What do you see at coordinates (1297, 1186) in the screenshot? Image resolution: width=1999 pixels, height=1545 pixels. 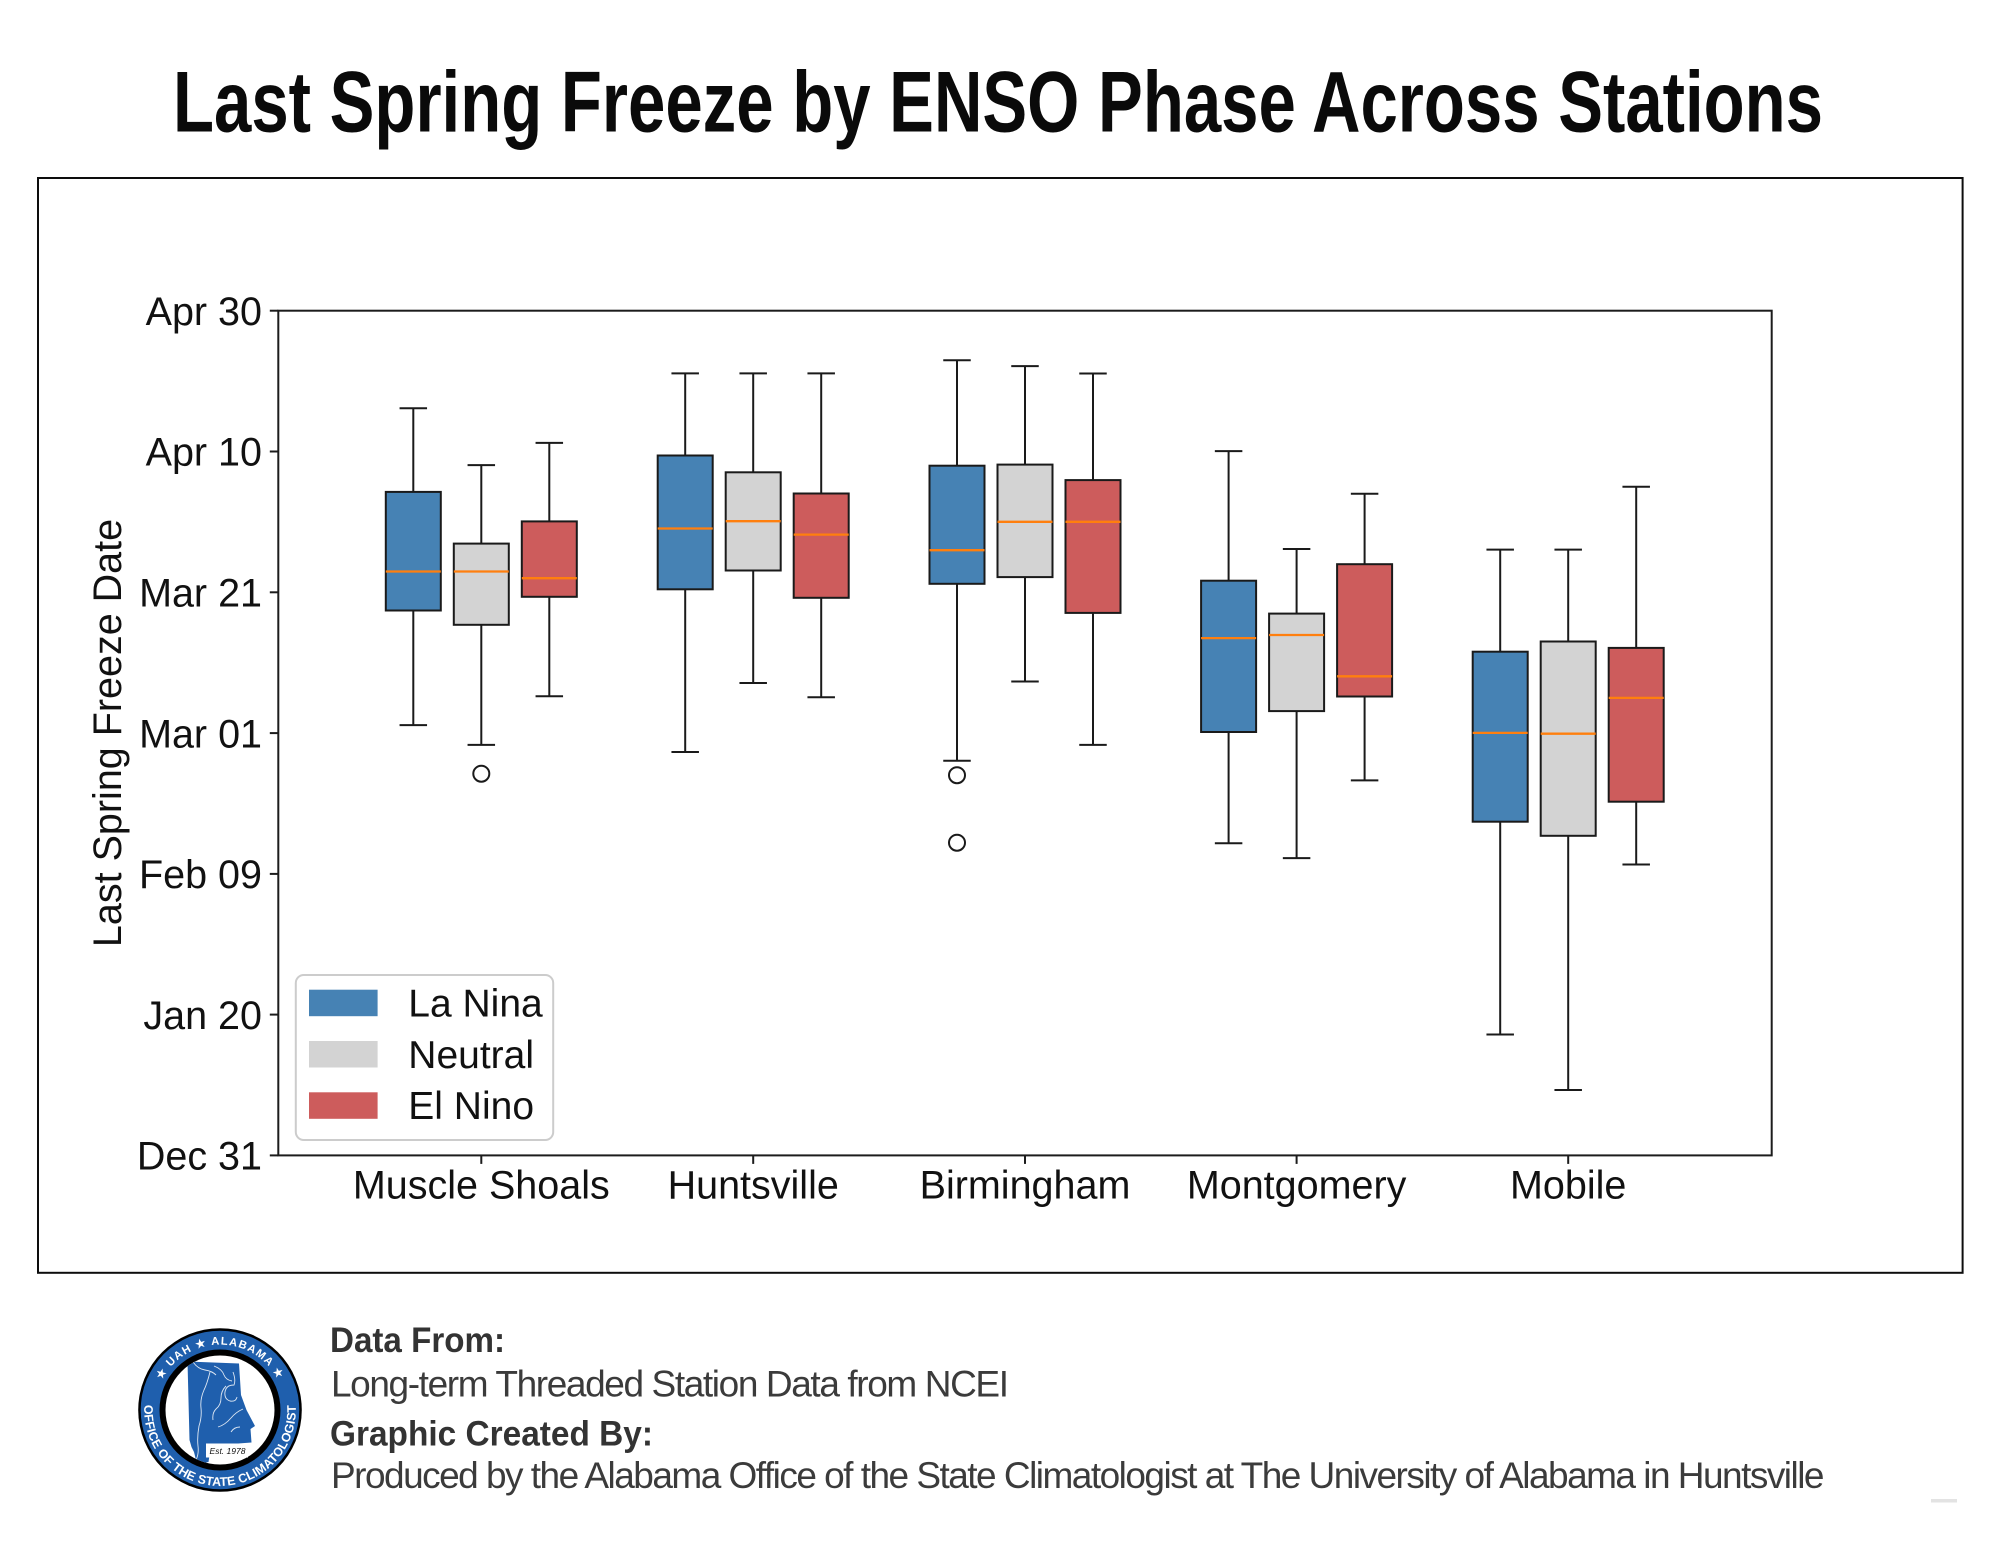 I see `svg-text: Montgomery` at bounding box center [1297, 1186].